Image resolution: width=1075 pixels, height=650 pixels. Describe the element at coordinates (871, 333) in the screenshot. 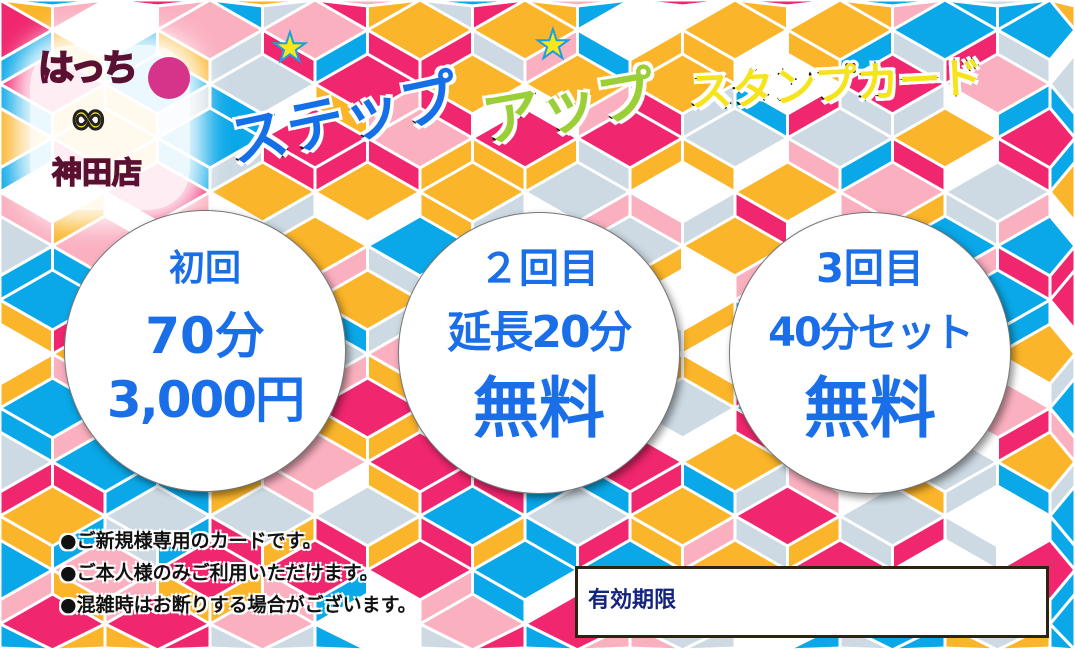

I see `stamp-line1: 40分セット` at that location.